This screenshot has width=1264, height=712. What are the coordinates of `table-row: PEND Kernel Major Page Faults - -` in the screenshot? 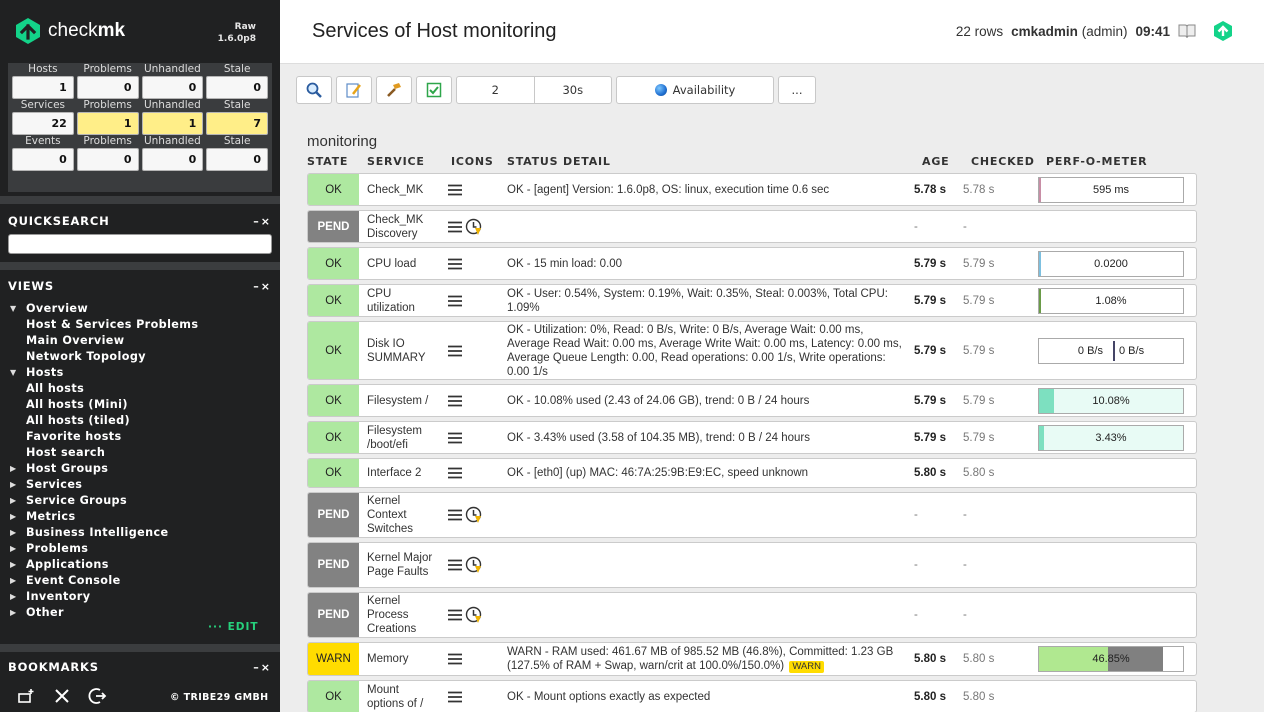 It's located at (752, 565).